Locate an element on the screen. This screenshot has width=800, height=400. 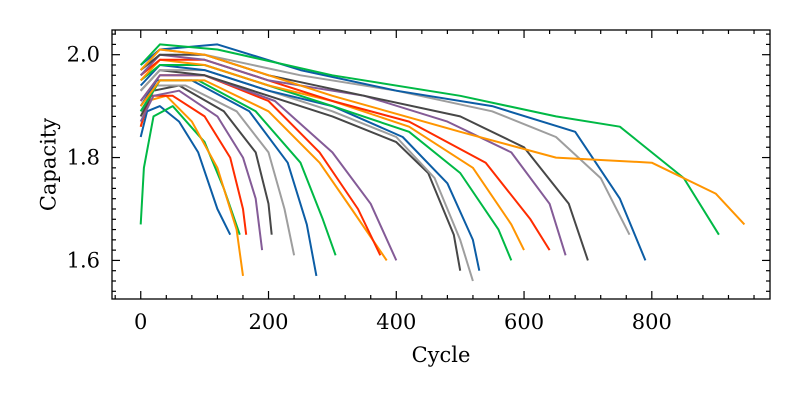
x-tick-label: 800 is located at coordinates (652, 322).